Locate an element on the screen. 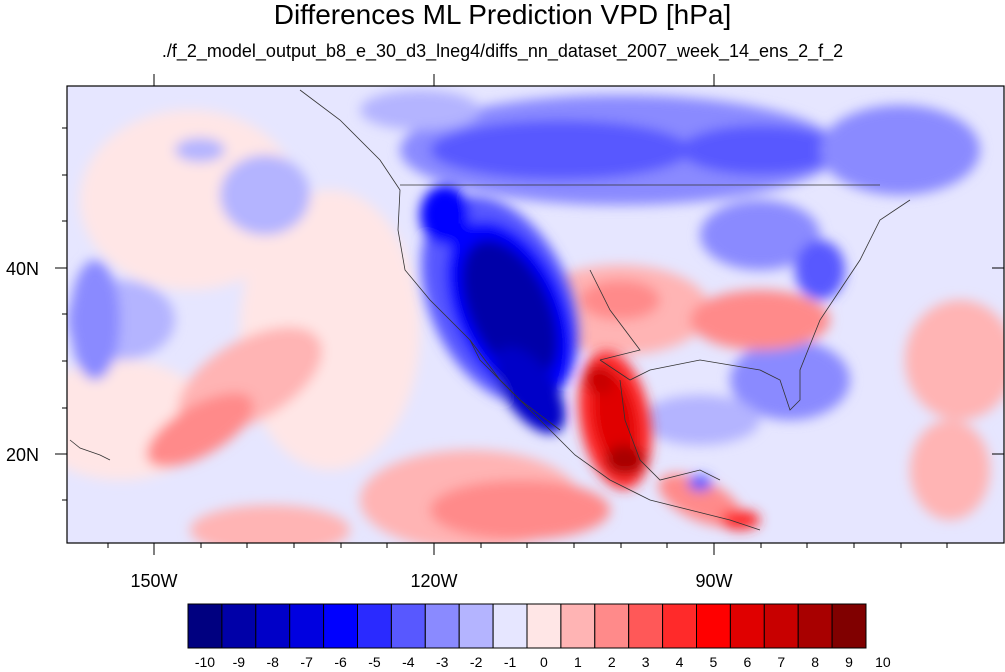 This screenshot has width=1005, height=672. colorbar-tick-label: 1 is located at coordinates (577, 662).